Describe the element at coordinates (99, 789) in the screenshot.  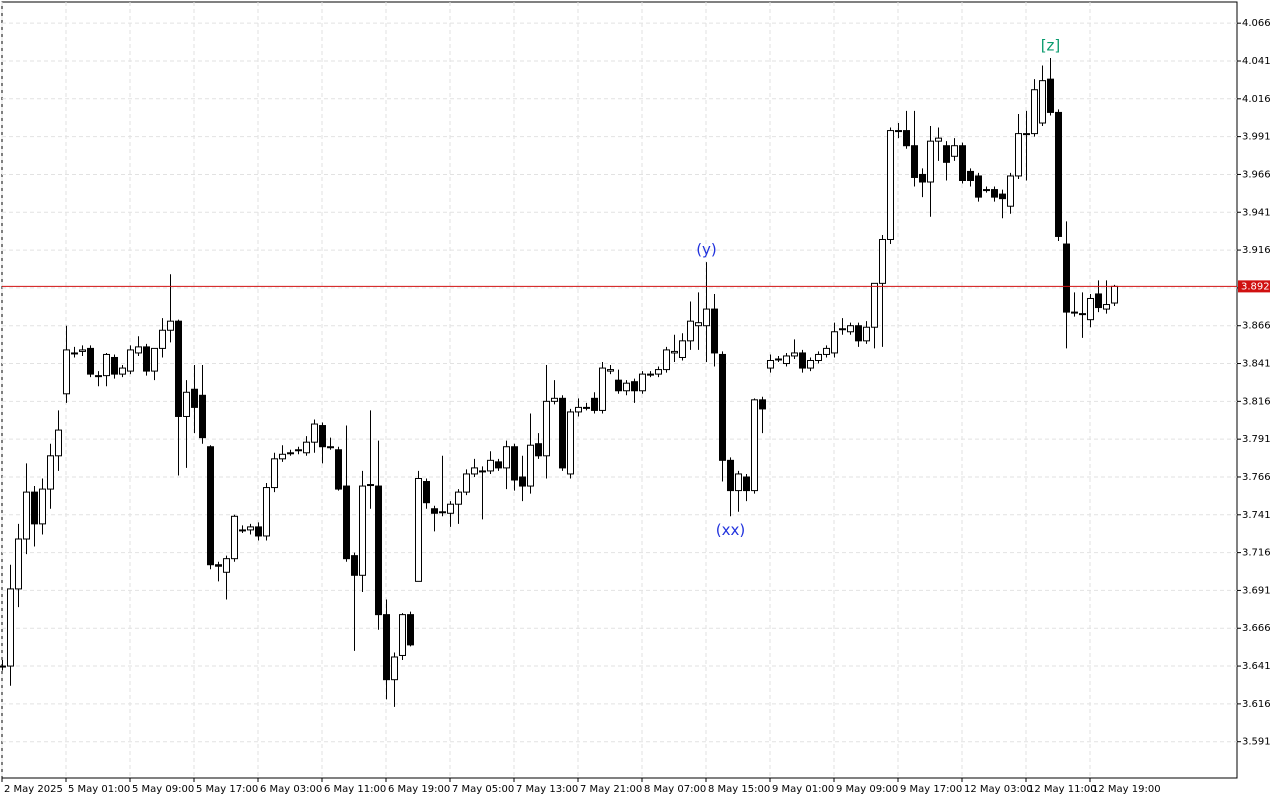
I see `x-tick-label: 5 May 01:00` at that location.